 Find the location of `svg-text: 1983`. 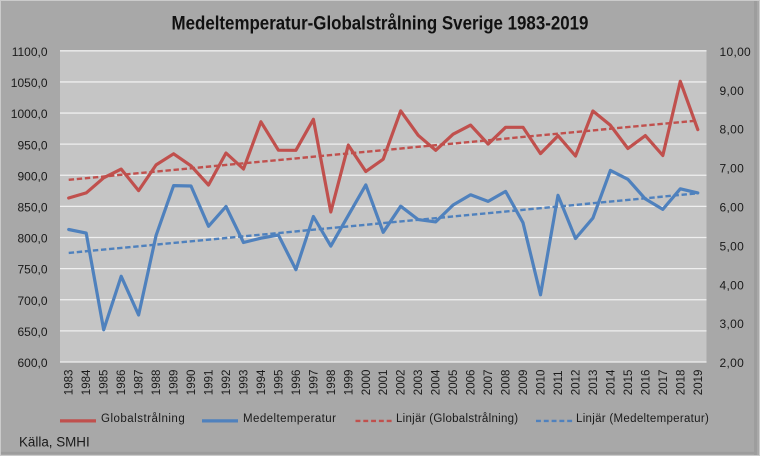

svg-text: 1983 is located at coordinates (70, 383).